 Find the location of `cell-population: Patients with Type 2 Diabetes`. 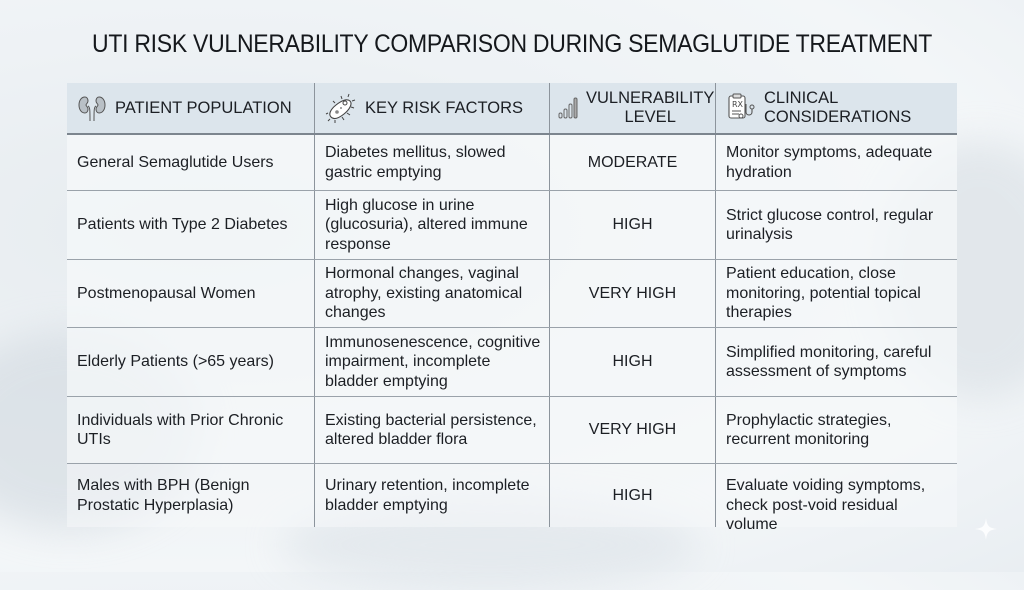

cell-population: Patients with Type 2 Diabetes is located at coordinates (191, 225).